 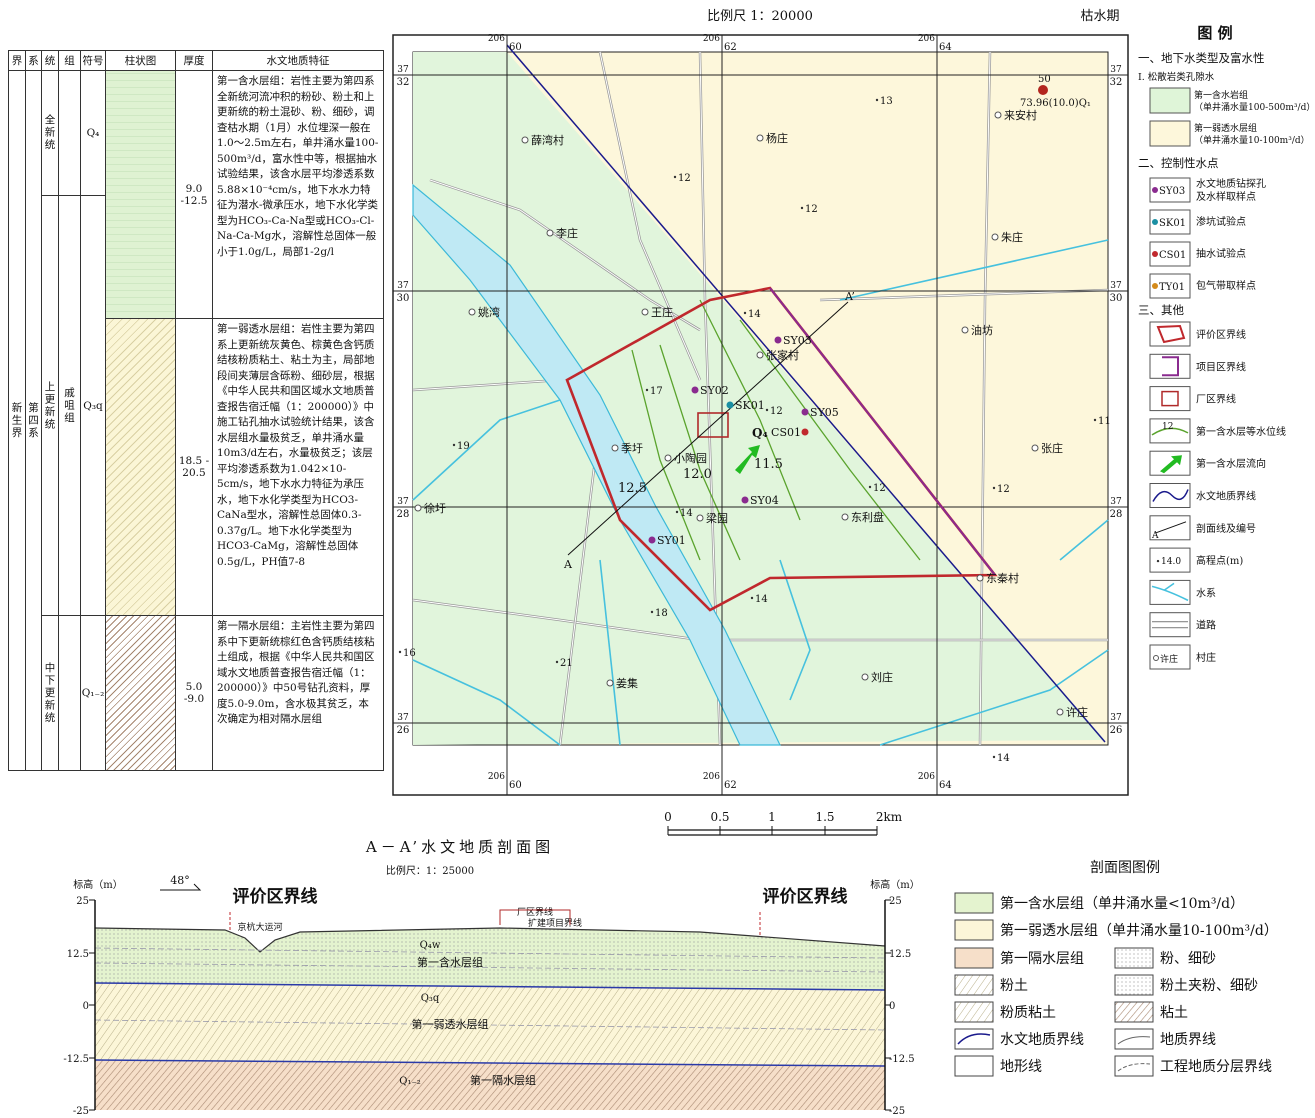 What do you see at coordinates (81, 1111) in the screenshot?
I see `section-tick-label: -25` at bounding box center [81, 1111].